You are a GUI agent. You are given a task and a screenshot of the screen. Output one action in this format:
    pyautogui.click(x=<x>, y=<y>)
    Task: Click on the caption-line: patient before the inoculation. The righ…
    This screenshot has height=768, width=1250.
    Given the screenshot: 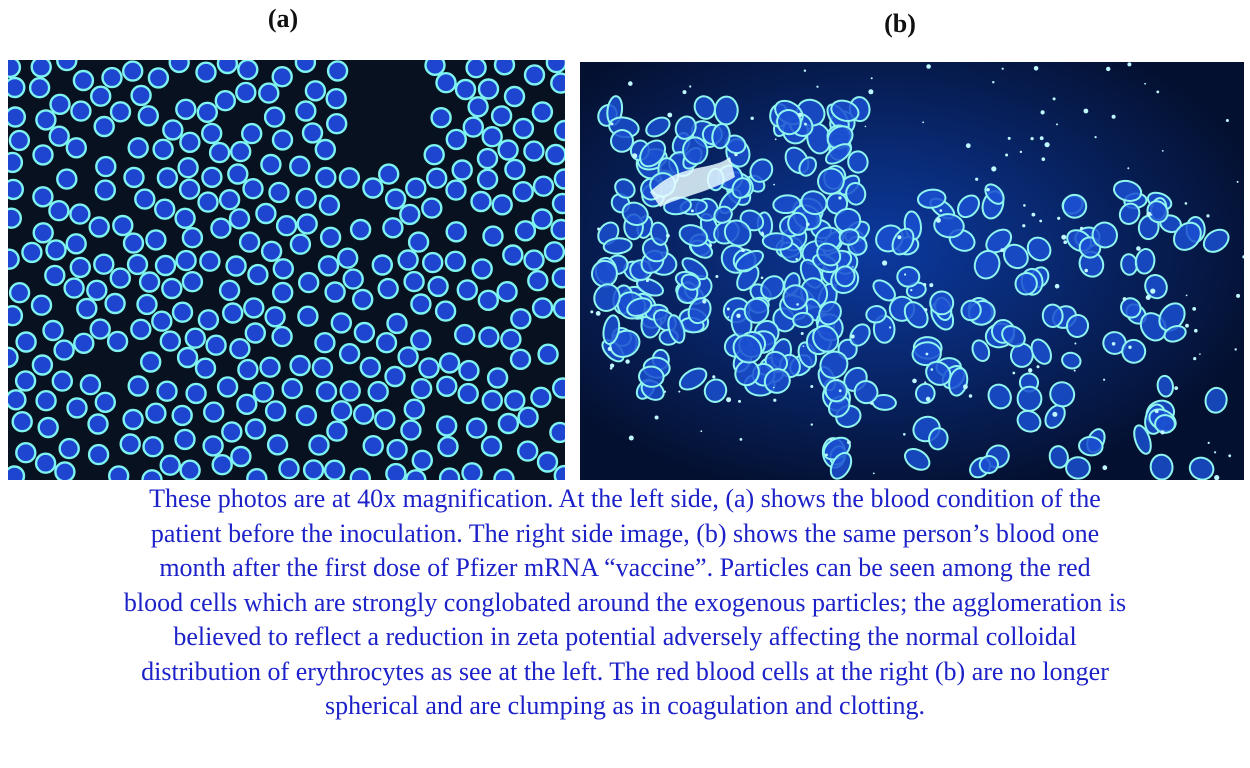 What is the action you would take?
    pyautogui.click(x=625, y=533)
    